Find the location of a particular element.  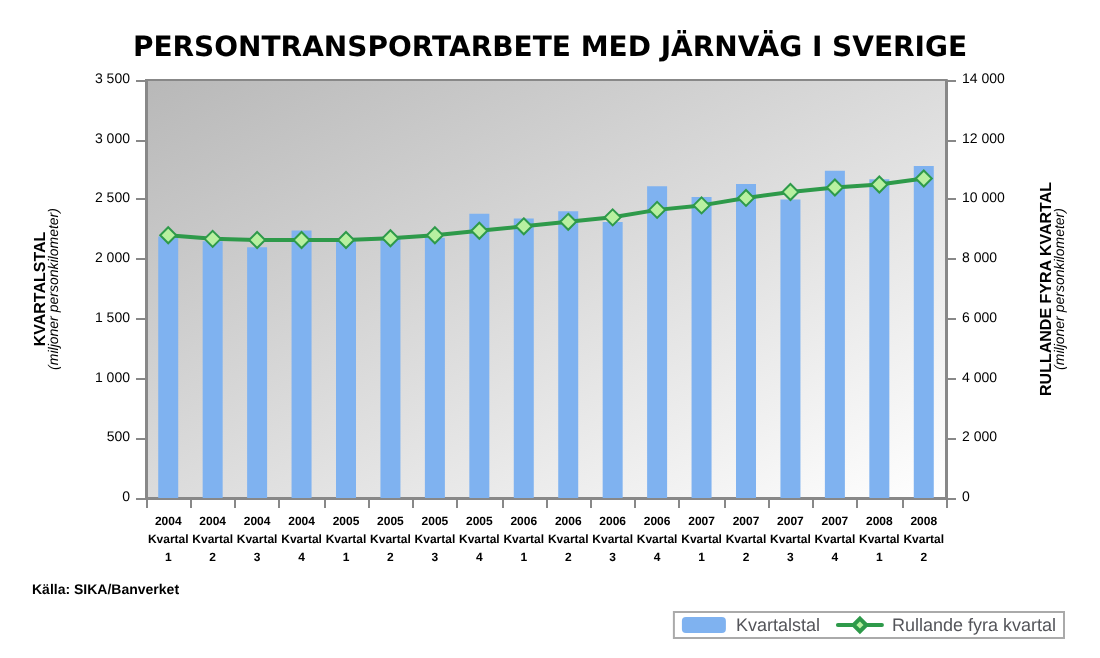

legend-label: Kvartalstal is located at coordinates (777, 625).